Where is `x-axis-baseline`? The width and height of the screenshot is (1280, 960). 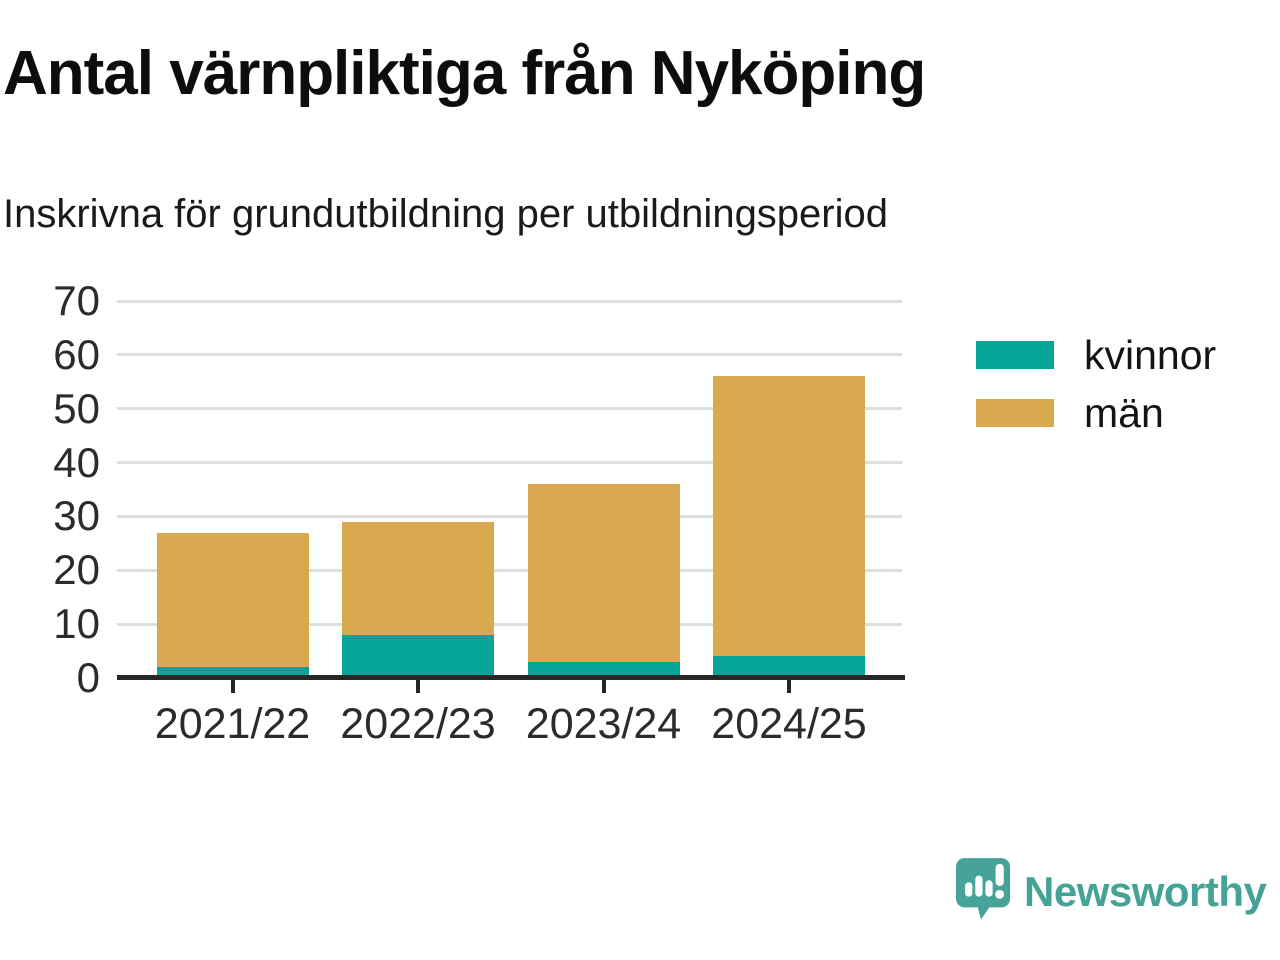
x-axis-baseline is located at coordinates (511, 677).